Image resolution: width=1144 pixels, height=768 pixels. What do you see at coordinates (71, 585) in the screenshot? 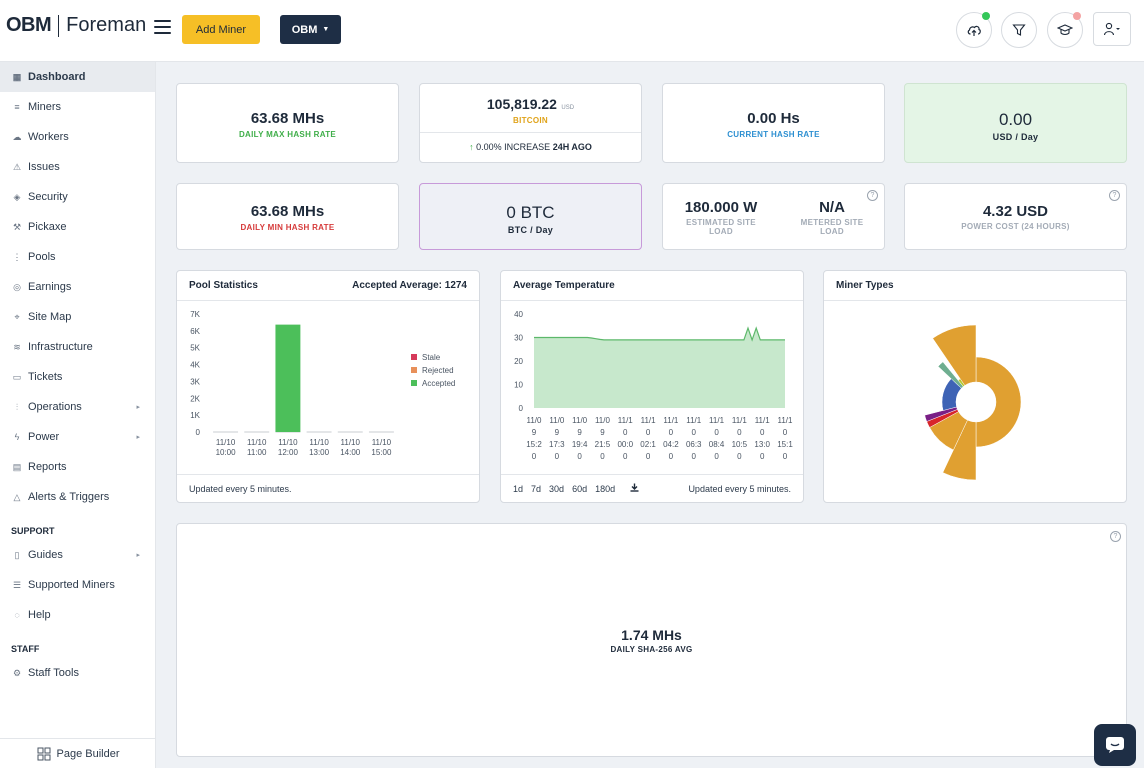
I see `sidebar-item-label: Supported Miners` at bounding box center [71, 585].